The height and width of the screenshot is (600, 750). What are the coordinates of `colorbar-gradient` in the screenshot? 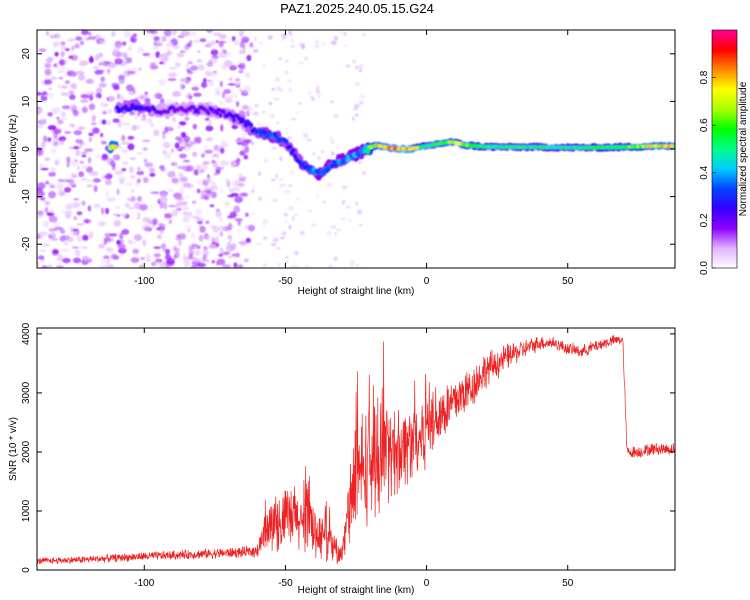 It's located at (724, 149).